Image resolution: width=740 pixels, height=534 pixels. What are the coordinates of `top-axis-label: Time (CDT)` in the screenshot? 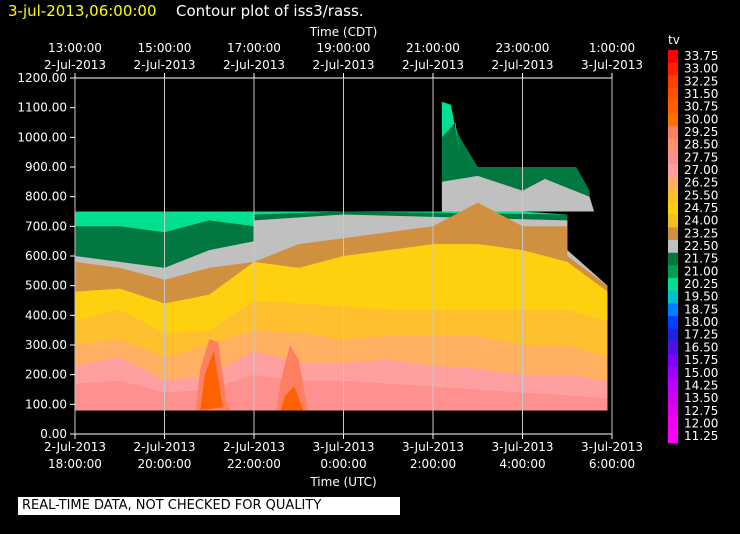 It's located at (343, 32).